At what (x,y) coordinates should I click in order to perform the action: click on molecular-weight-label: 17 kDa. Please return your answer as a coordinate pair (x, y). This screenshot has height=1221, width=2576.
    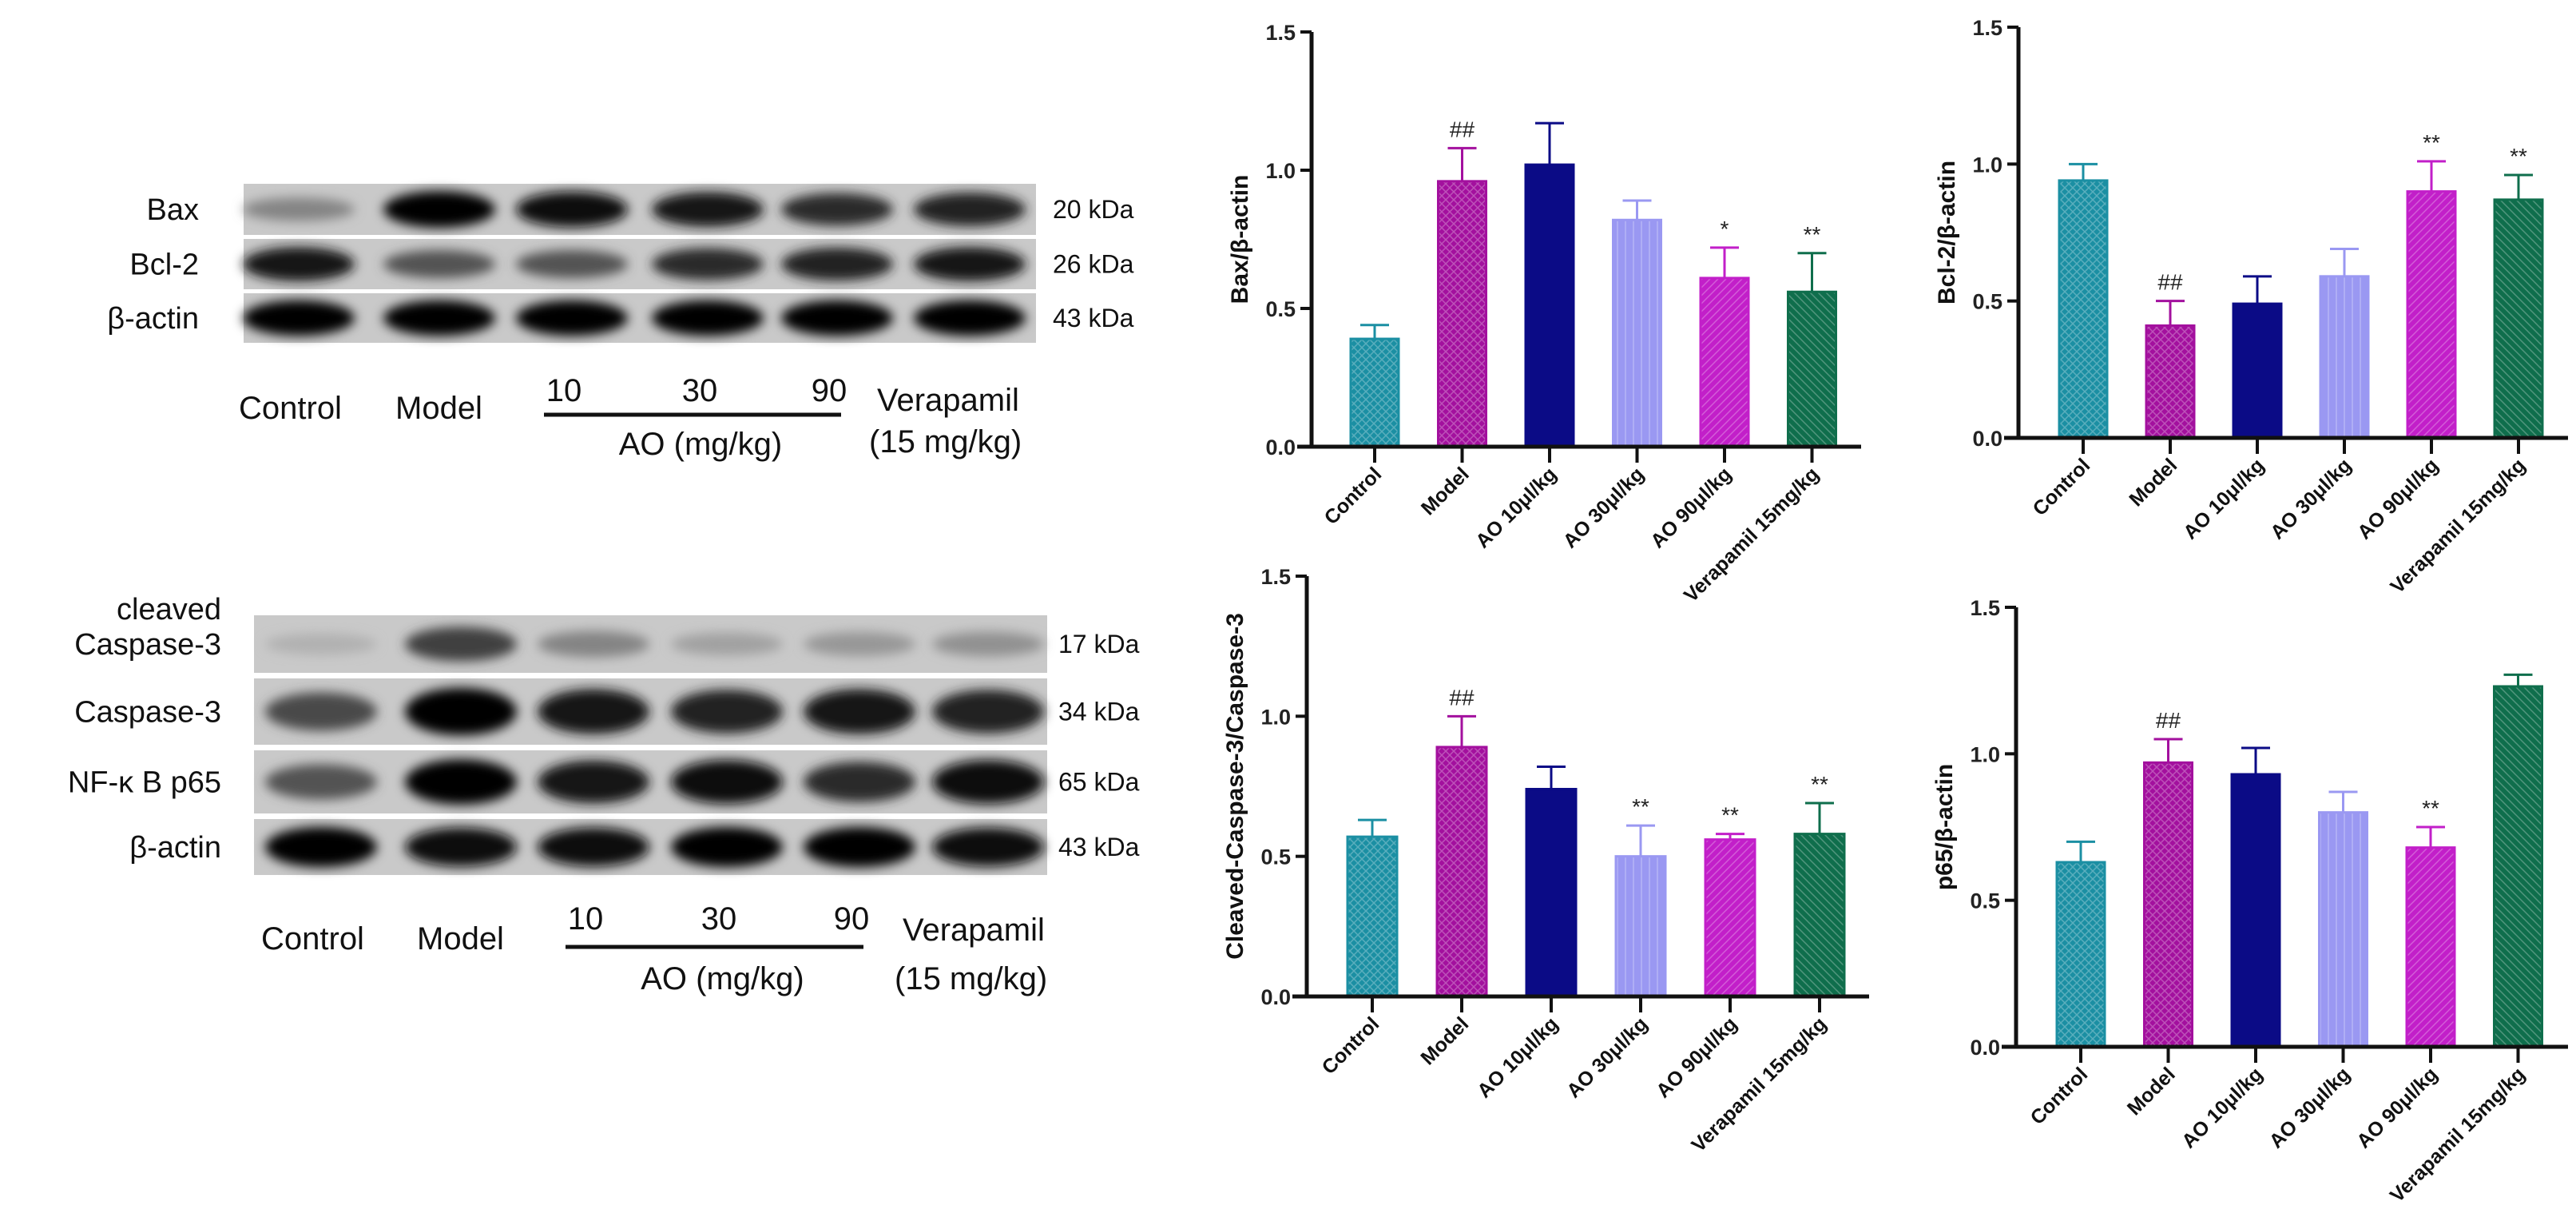
    Looking at the image, I should click on (1099, 644).